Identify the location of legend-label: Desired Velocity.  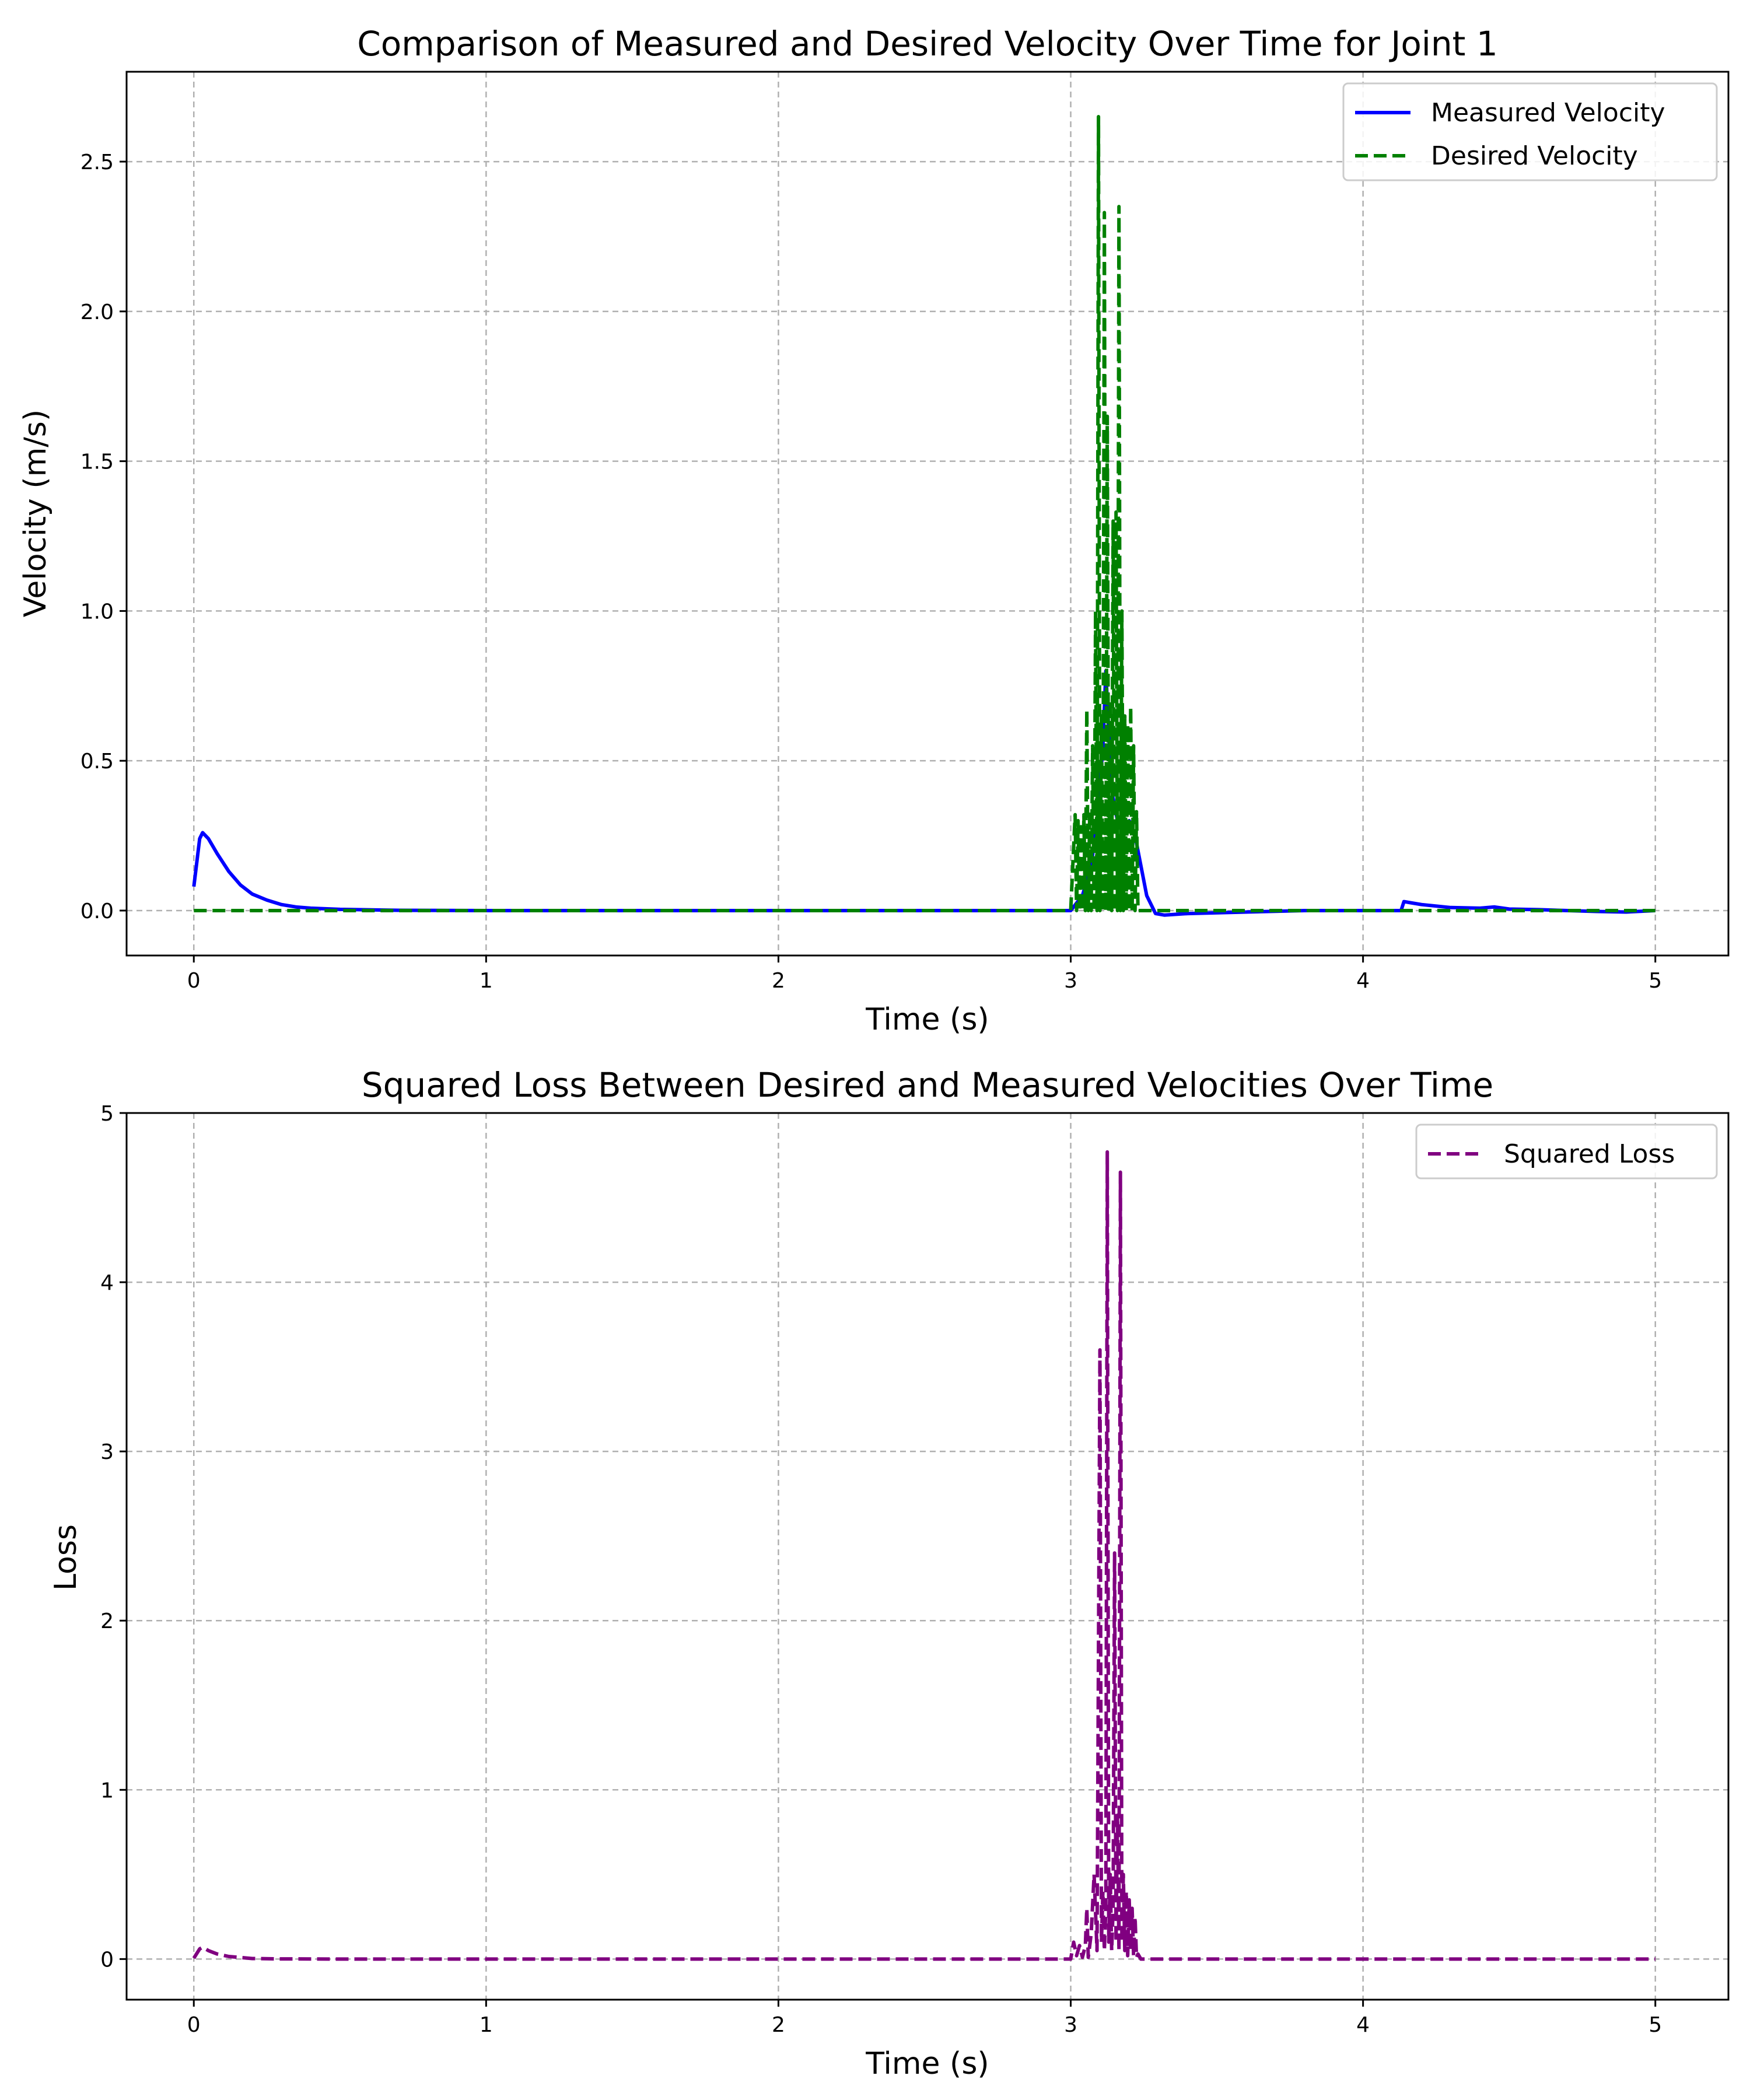
(1534, 156).